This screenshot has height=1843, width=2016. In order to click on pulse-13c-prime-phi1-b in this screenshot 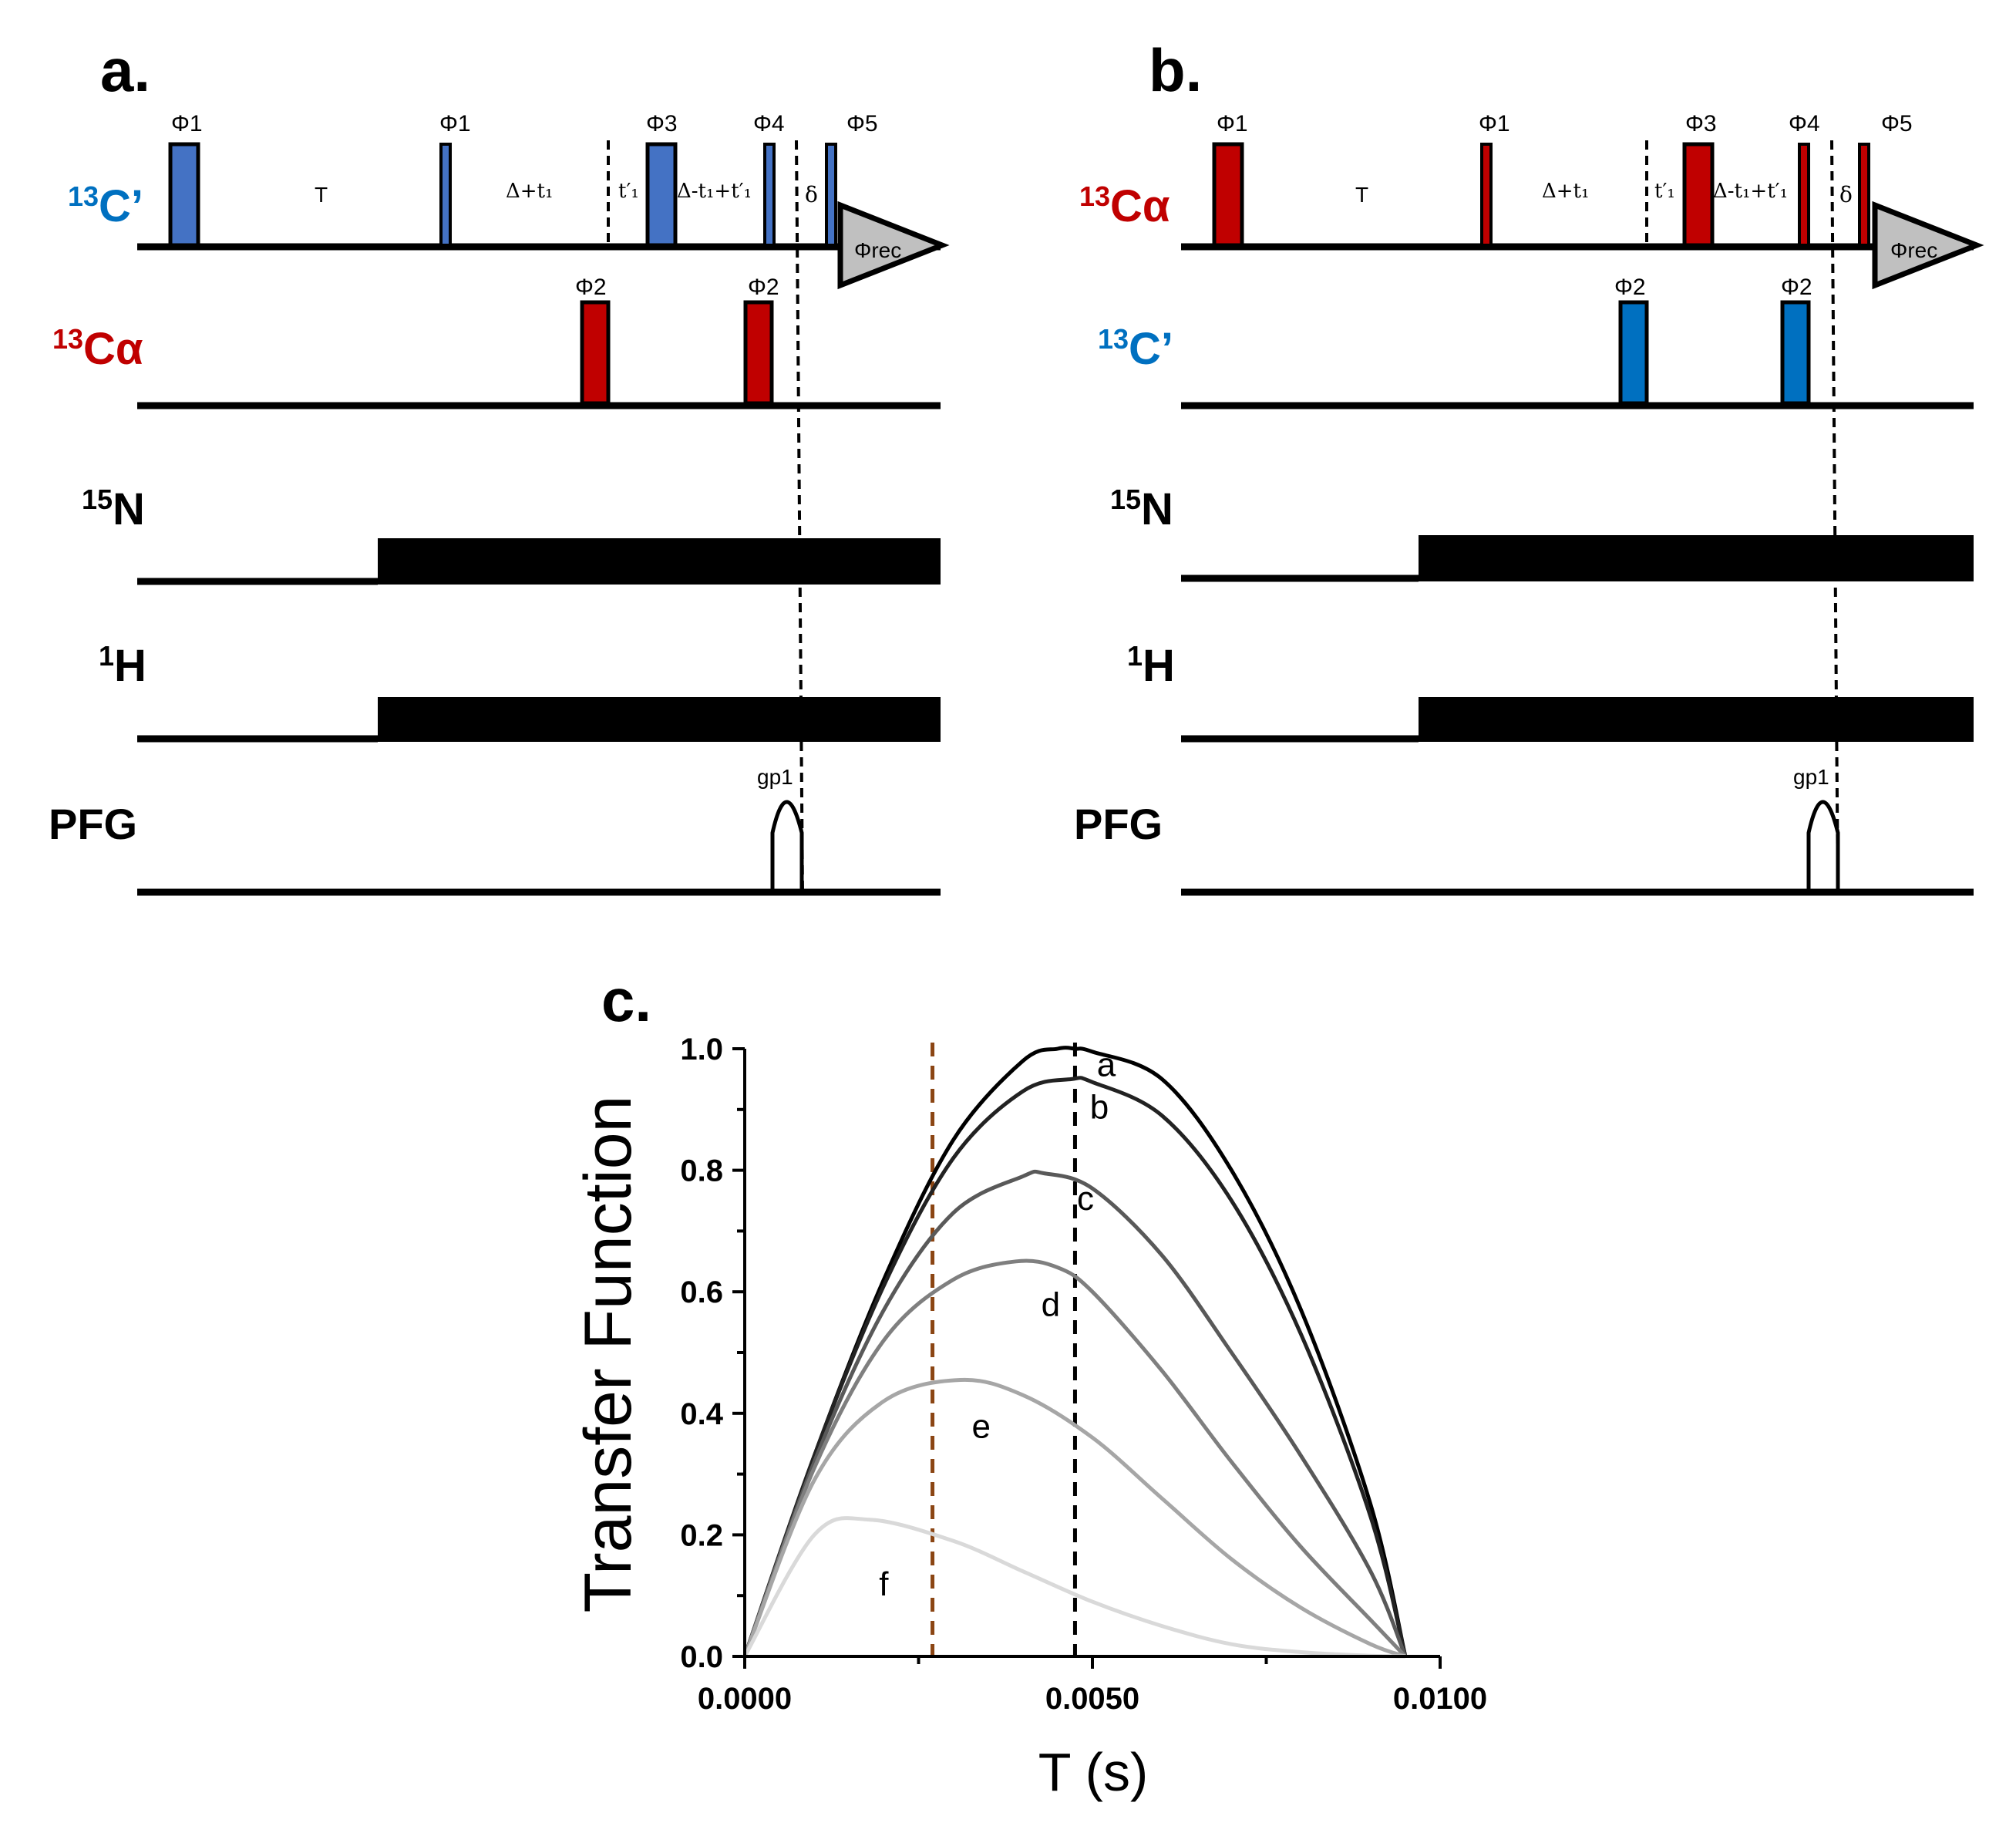, I will do `click(445, 195)`.